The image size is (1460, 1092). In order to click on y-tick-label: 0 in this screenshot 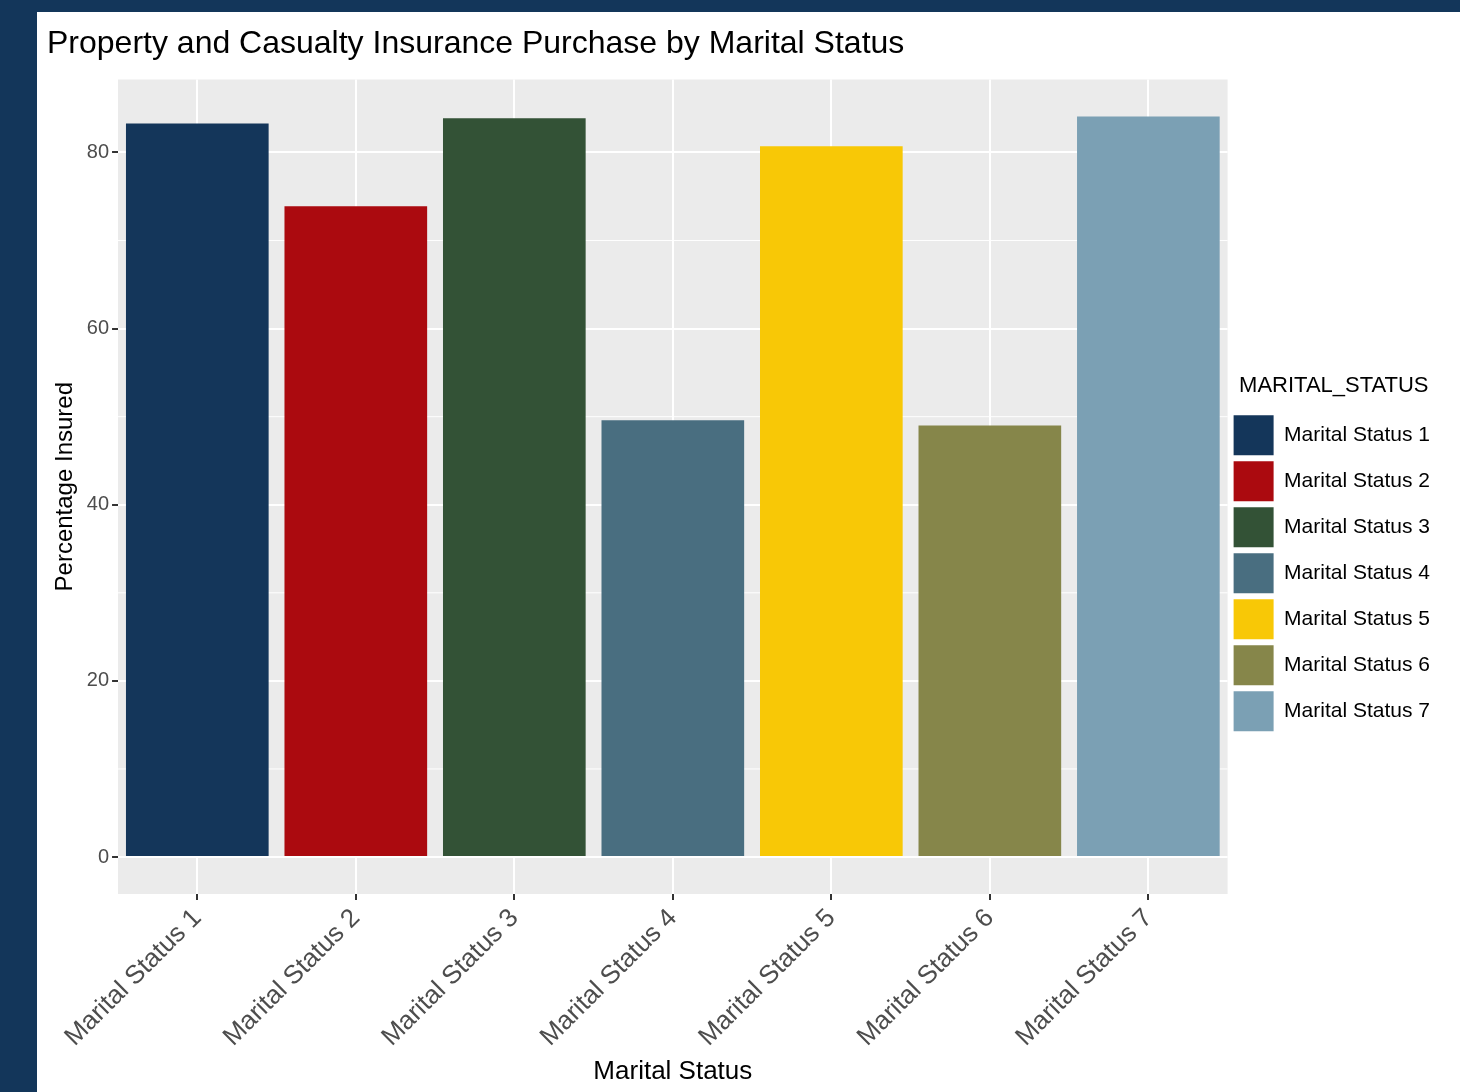, I will do `click(103, 855)`.